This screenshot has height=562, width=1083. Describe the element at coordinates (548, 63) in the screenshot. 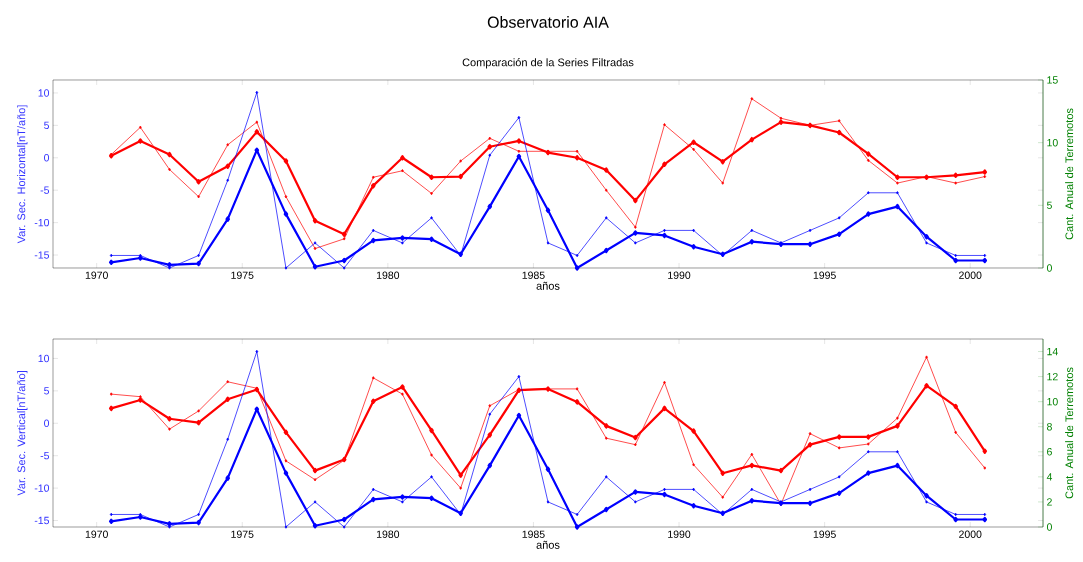

I see `chart-subtitle: Comparación de la Series Filtradas` at that location.